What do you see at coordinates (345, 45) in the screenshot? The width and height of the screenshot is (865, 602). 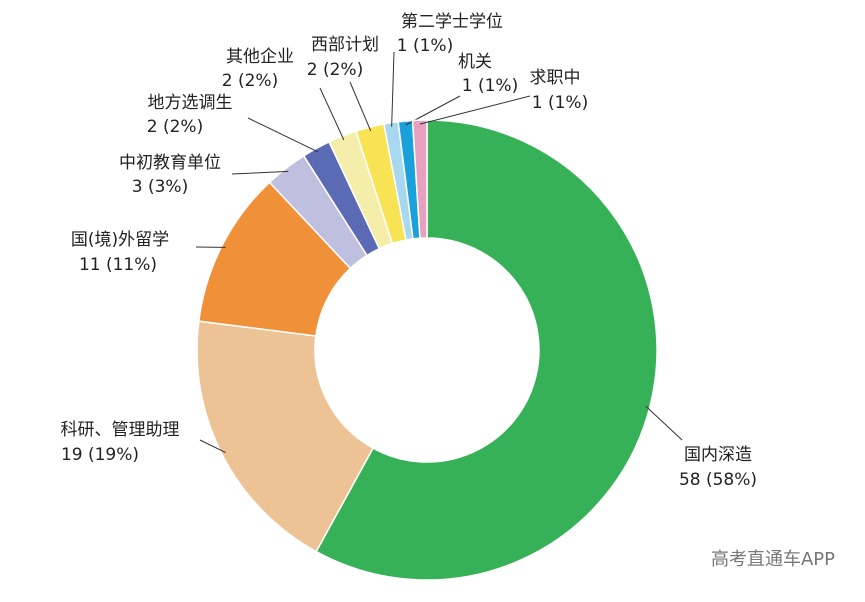 I see `slice-label: 西部计划` at bounding box center [345, 45].